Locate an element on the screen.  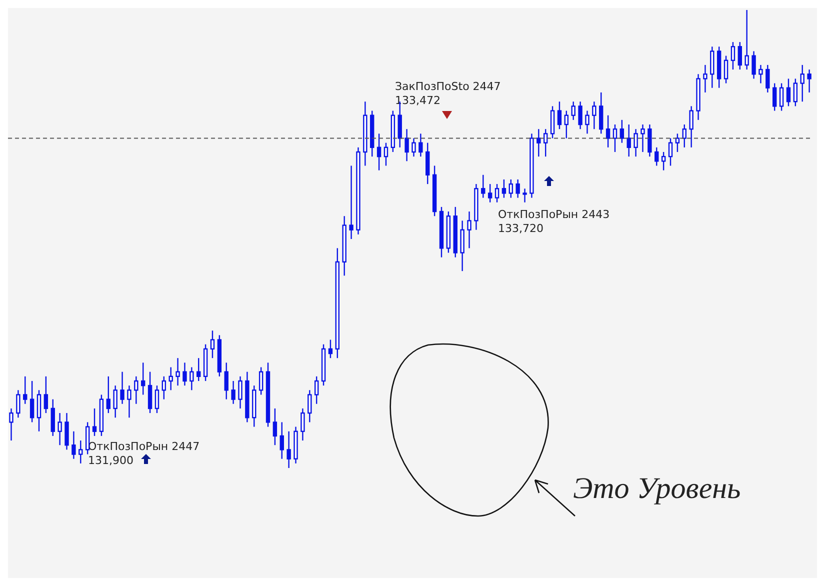
annotation: ОткПозПоРын 2447 131,900 is located at coordinates (144, 453).